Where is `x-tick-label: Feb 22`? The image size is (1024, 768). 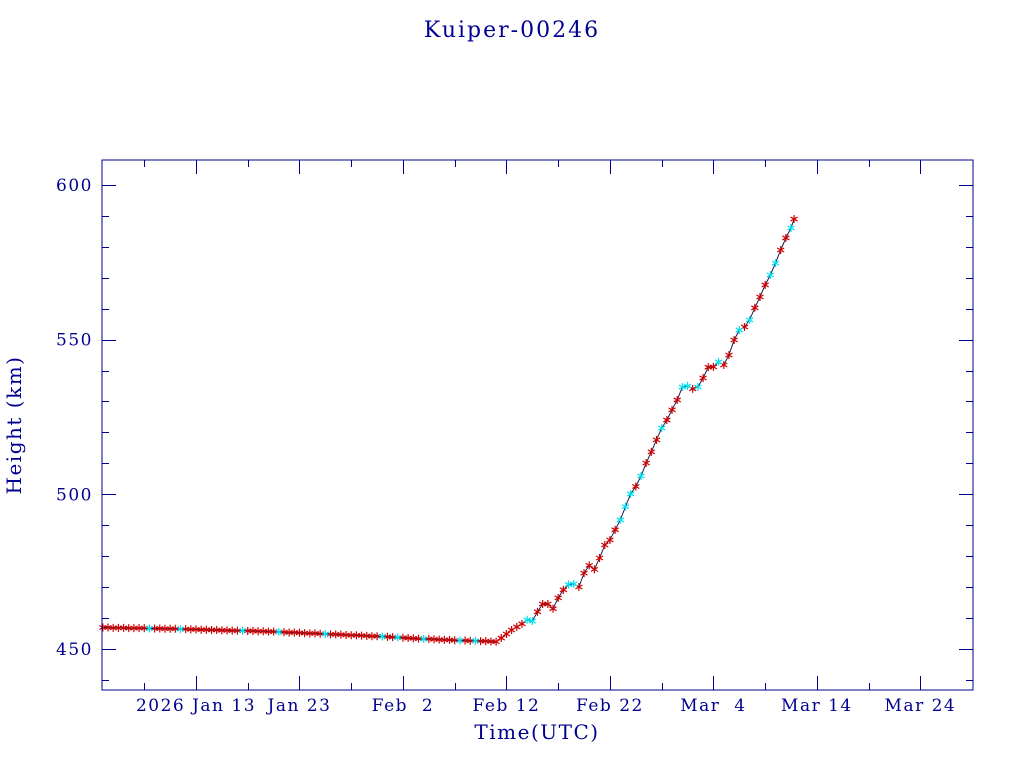 x-tick-label: Feb 22 is located at coordinates (610, 706).